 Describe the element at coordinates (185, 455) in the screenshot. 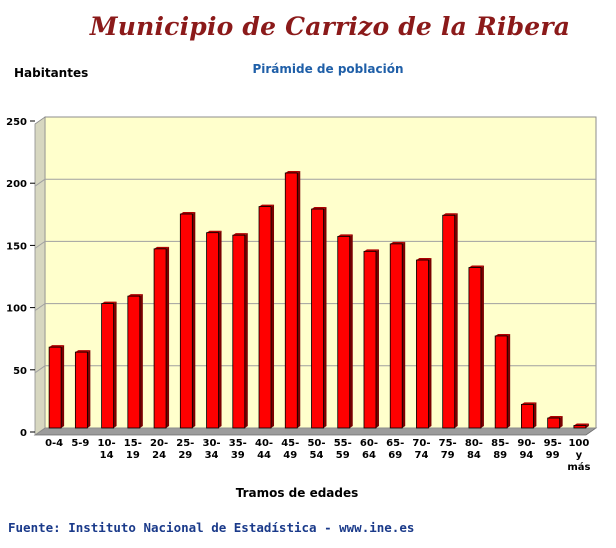

I see `x-tick-label-line: 29` at that location.